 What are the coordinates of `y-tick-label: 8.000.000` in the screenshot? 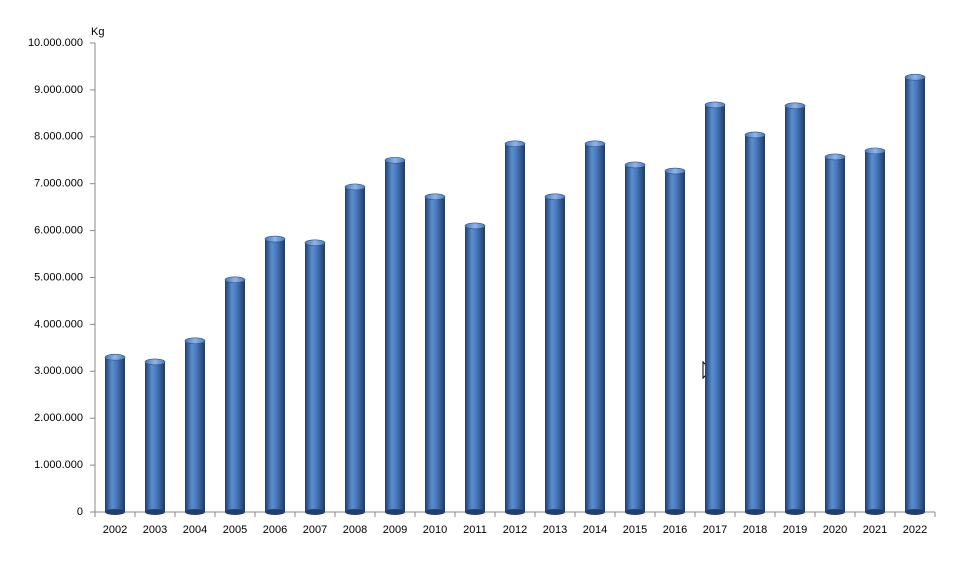 It's located at (58, 137).